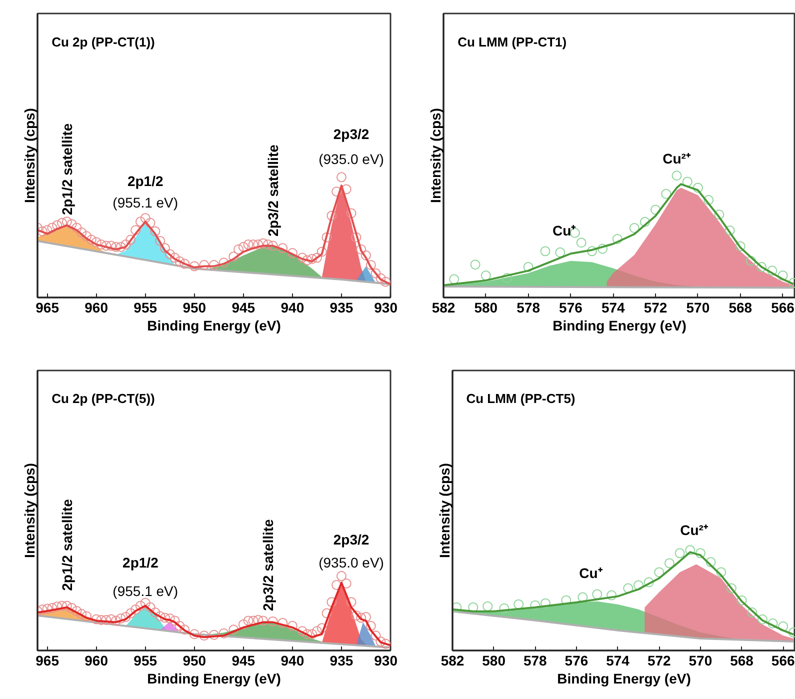 The image size is (795, 699). What do you see at coordinates (351, 562) in the screenshot?
I see `text: (935.0 eV)` at bounding box center [351, 562].